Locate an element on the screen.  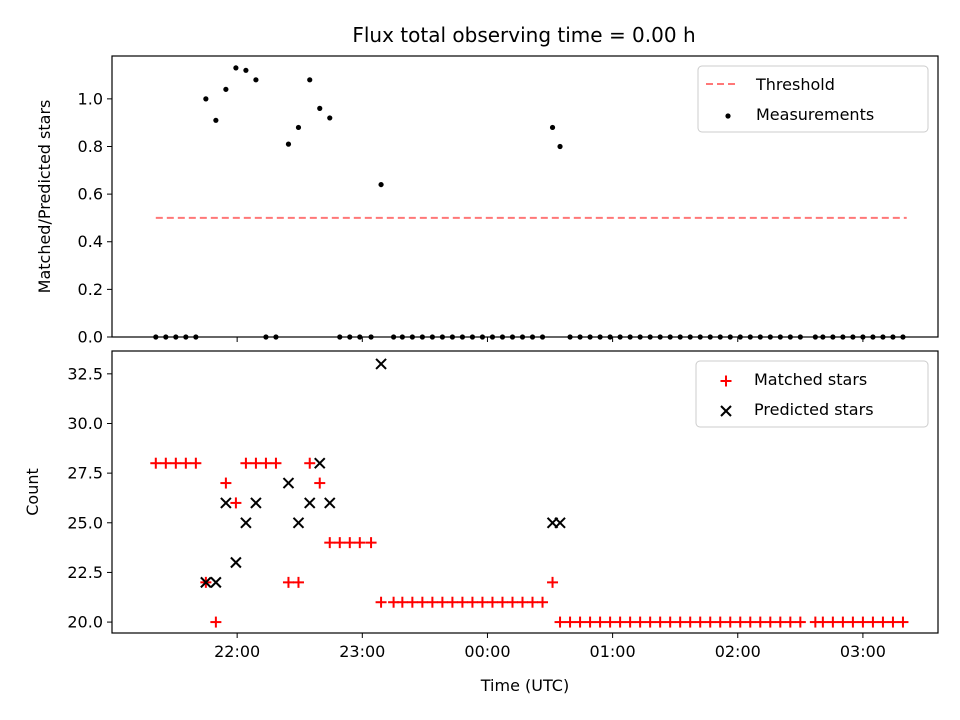
chart-title: Flux total observing time = 0.00 h is located at coordinates (523, 35).